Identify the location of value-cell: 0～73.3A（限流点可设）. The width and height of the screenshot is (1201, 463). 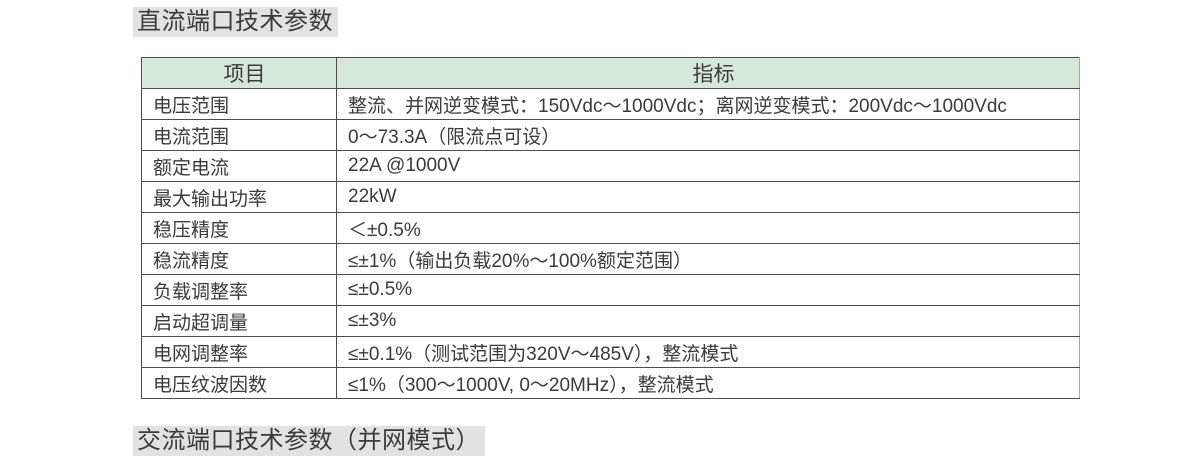
(708, 135).